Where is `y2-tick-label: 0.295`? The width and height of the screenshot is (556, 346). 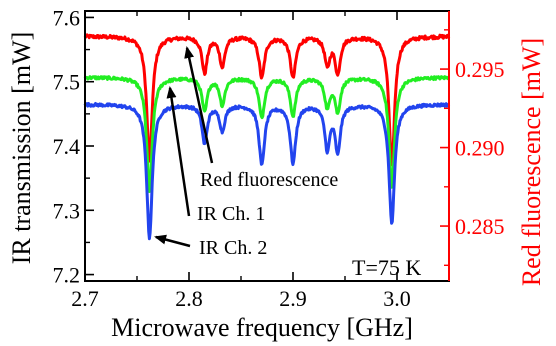 y2-tick-label: 0.295 is located at coordinates (480, 69).